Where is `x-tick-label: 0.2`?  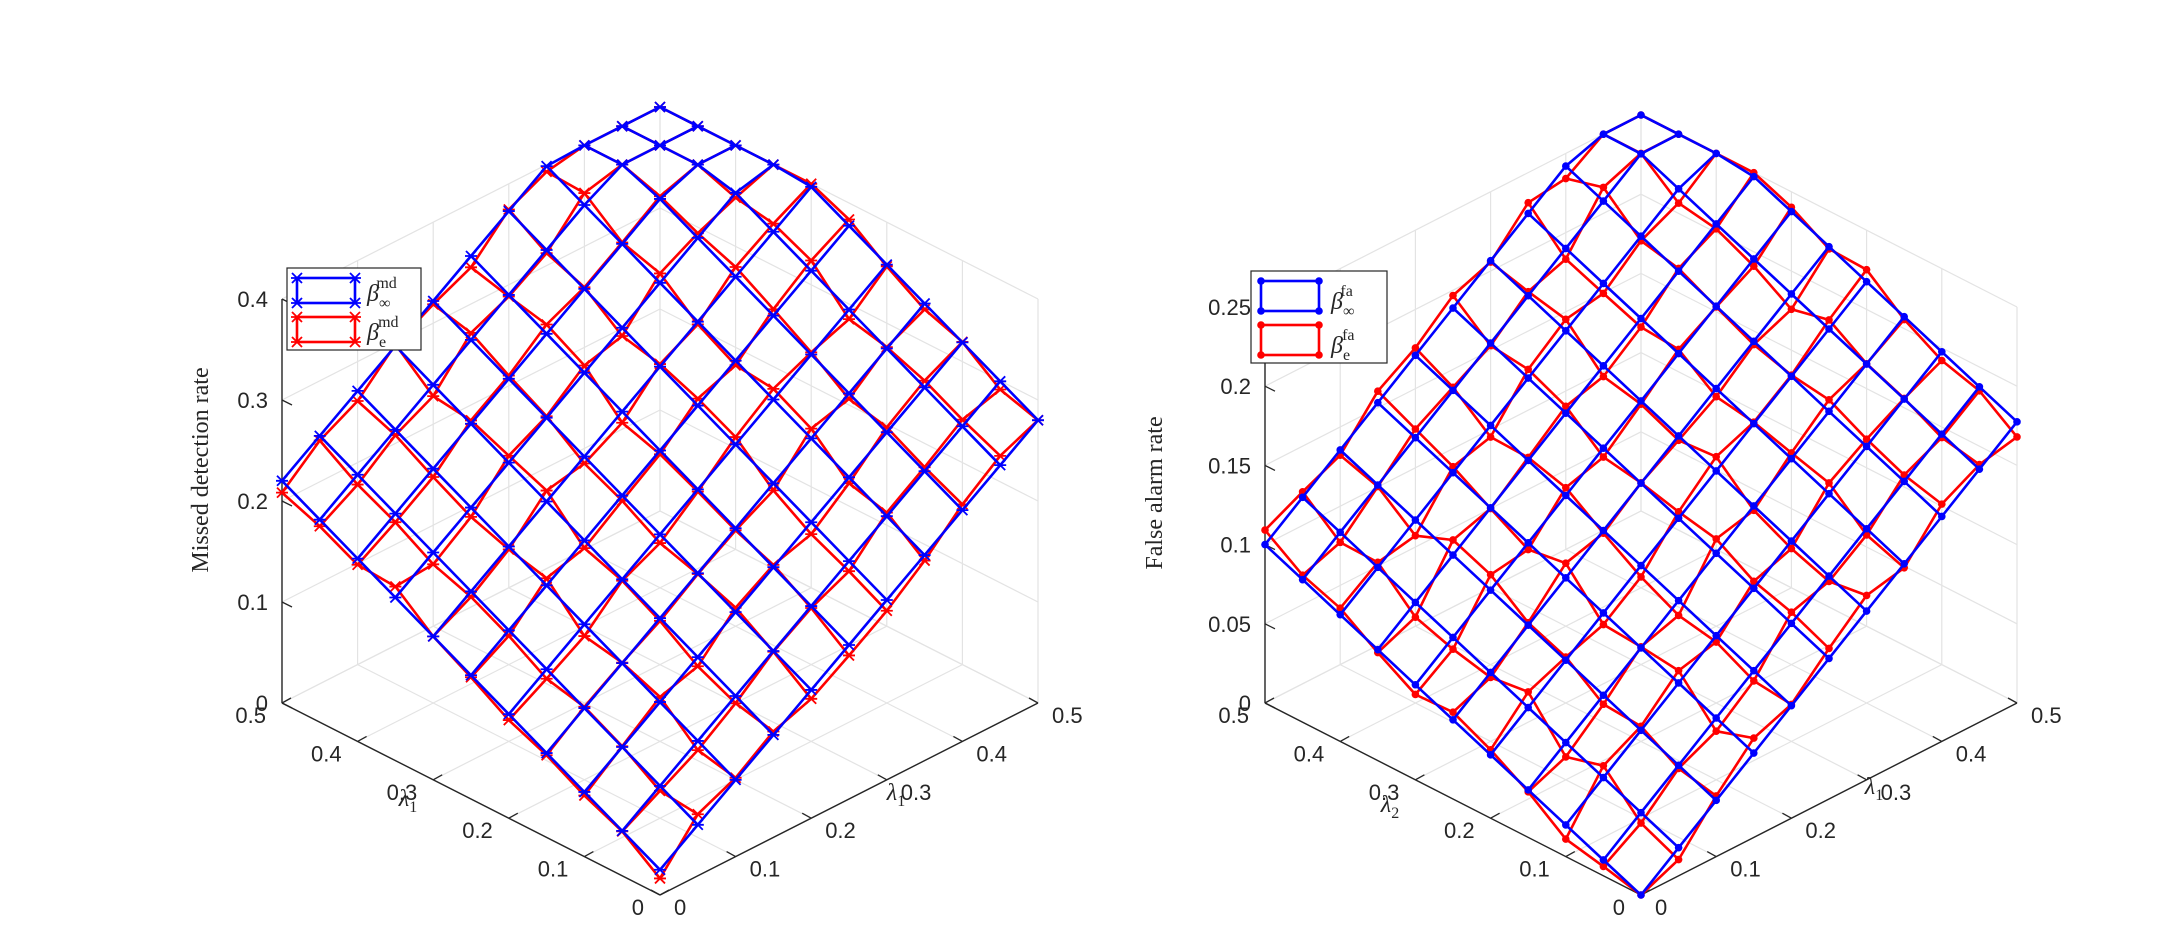
x-tick-label: 0.2 is located at coordinates (1820, 830).